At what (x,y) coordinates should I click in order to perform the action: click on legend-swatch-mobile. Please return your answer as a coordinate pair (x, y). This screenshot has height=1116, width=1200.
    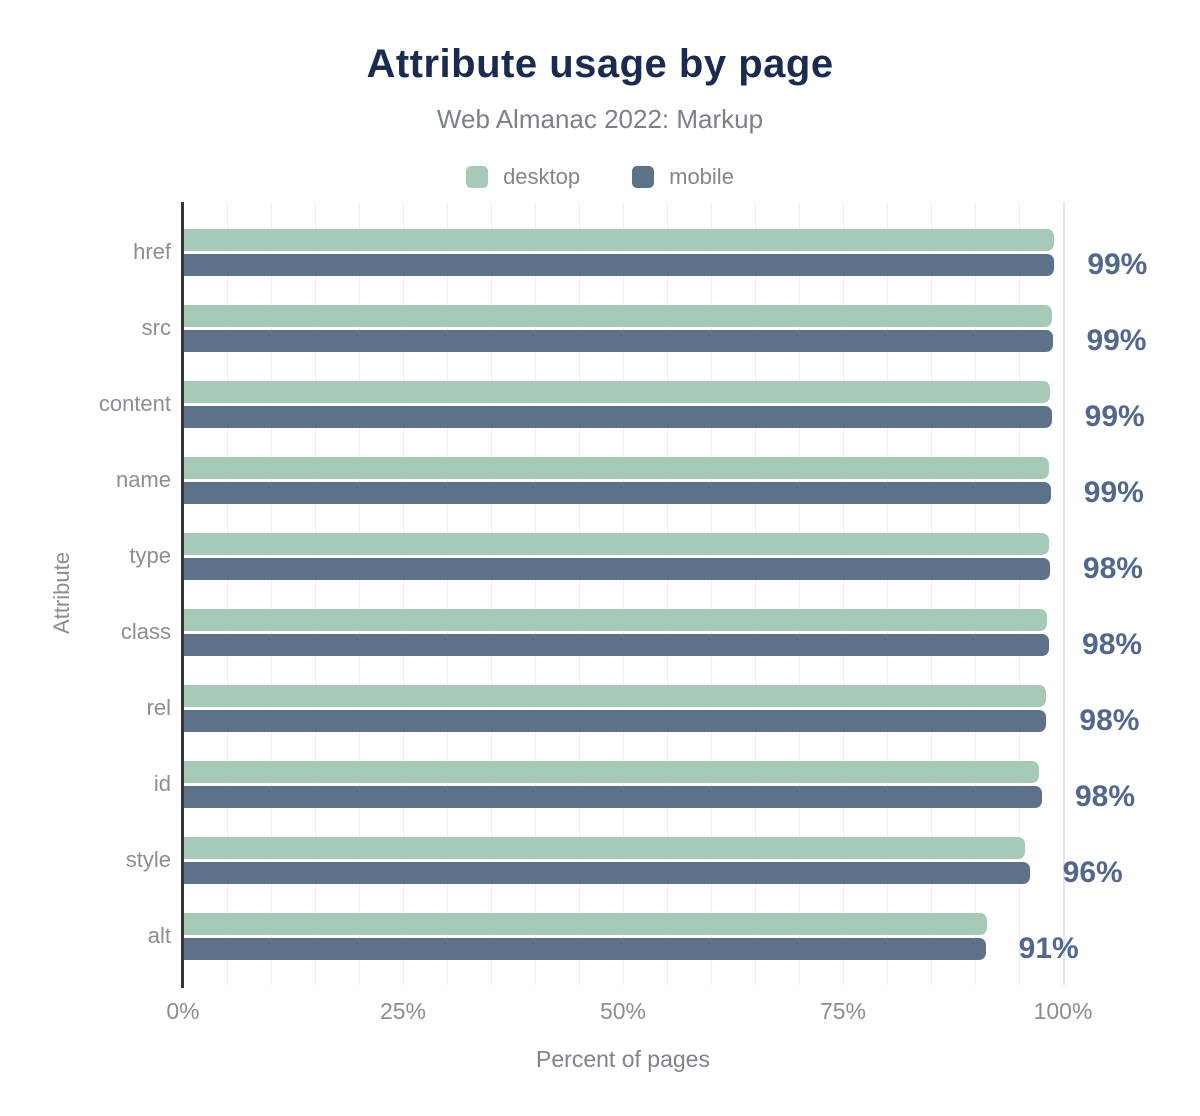
    Looking at the image, I should click on (643, 177).